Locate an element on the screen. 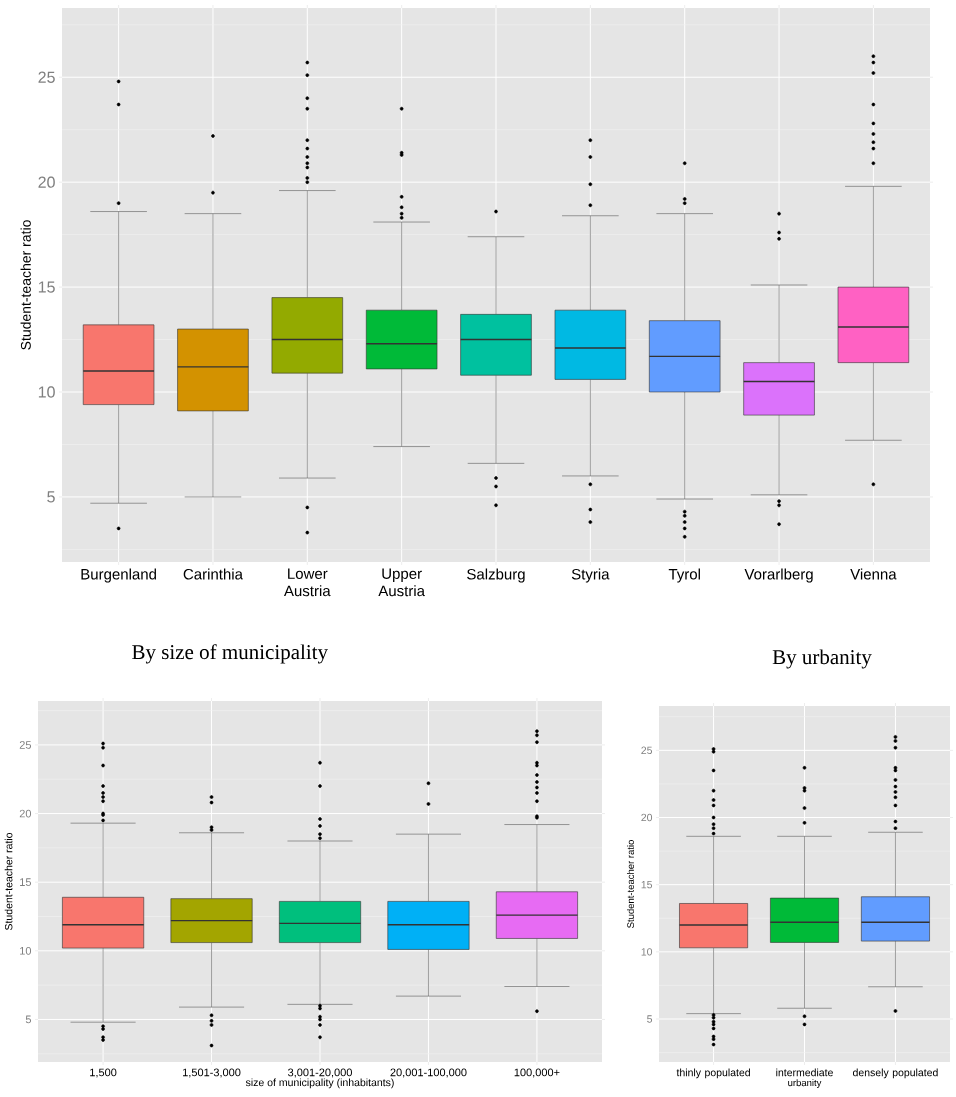  x-tick-label: 1,500 is located at coordinates (103, 1073).